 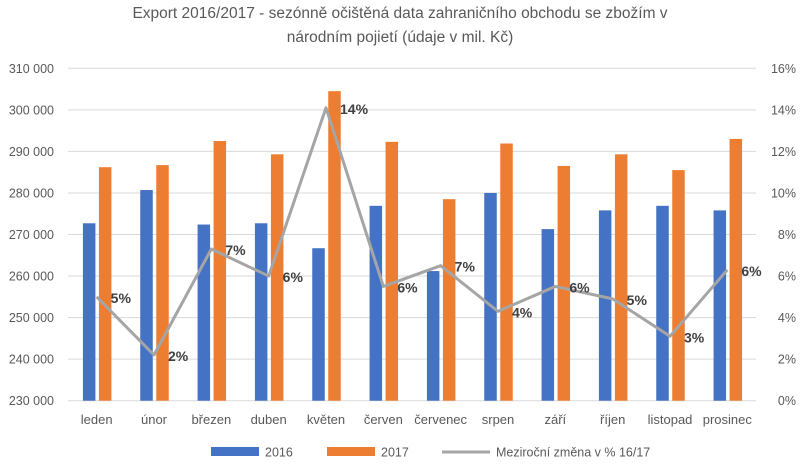 I want to click on legend-label-2016: 2016, so click(x=279, y=453).